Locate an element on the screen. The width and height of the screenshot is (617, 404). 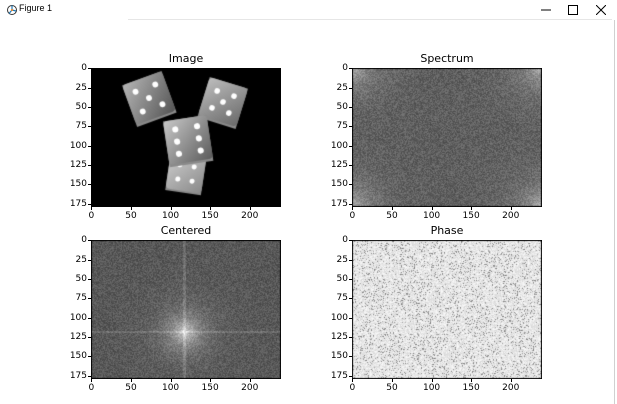
image-xtick-label: 150 is located at coordinates (210, 216).